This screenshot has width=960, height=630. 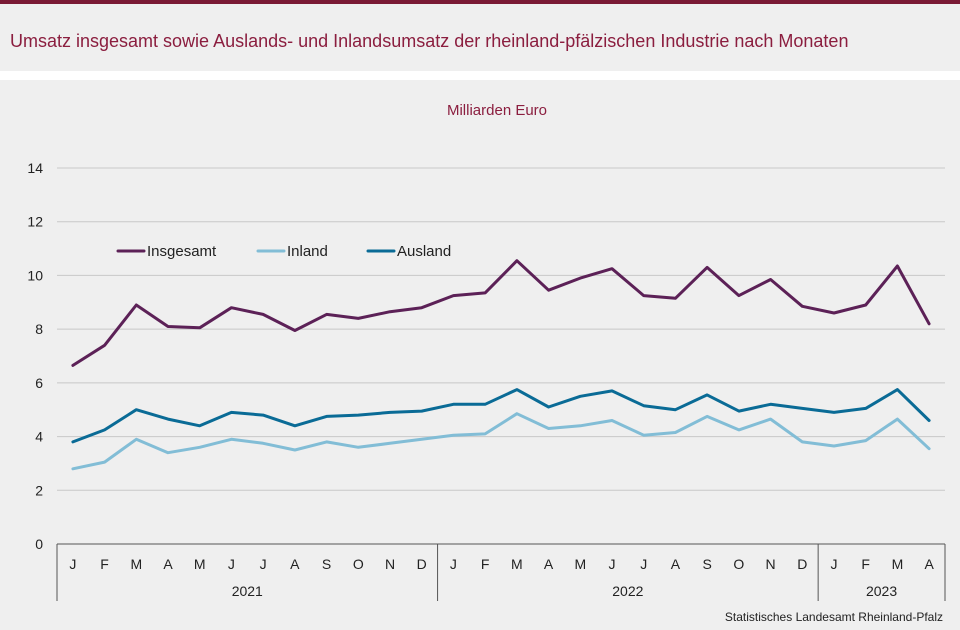 I want to click on y-tick-label: 10, so click(x=35, y=275).